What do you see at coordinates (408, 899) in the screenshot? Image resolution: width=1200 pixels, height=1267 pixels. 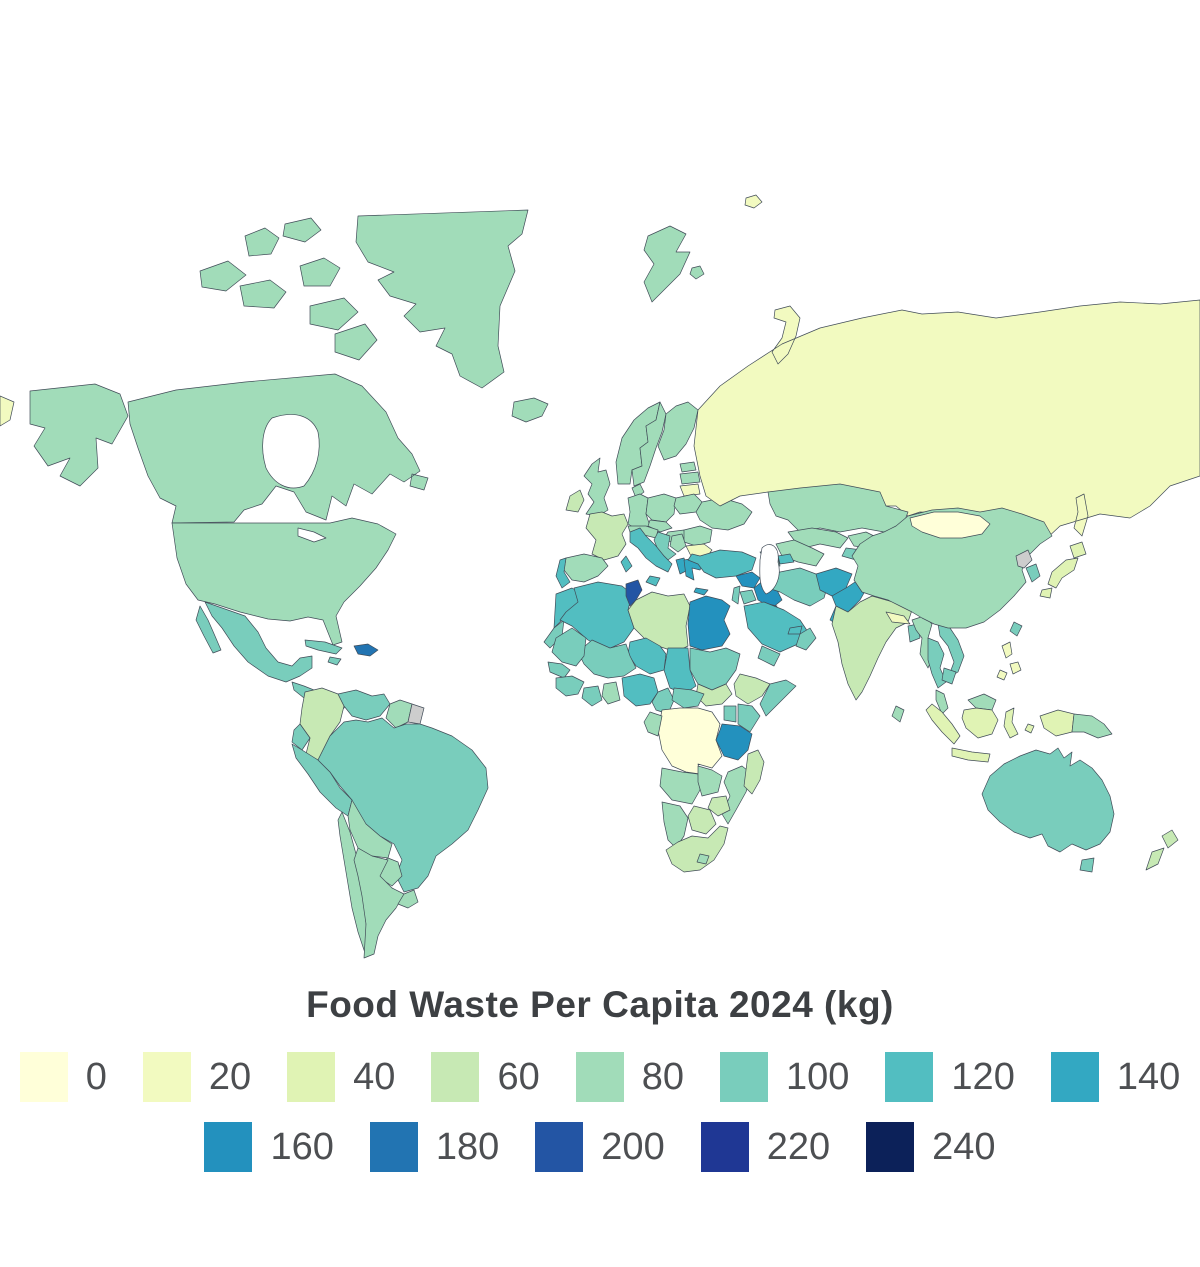 I see `country-uruguay` at bounding box center [408, 899].